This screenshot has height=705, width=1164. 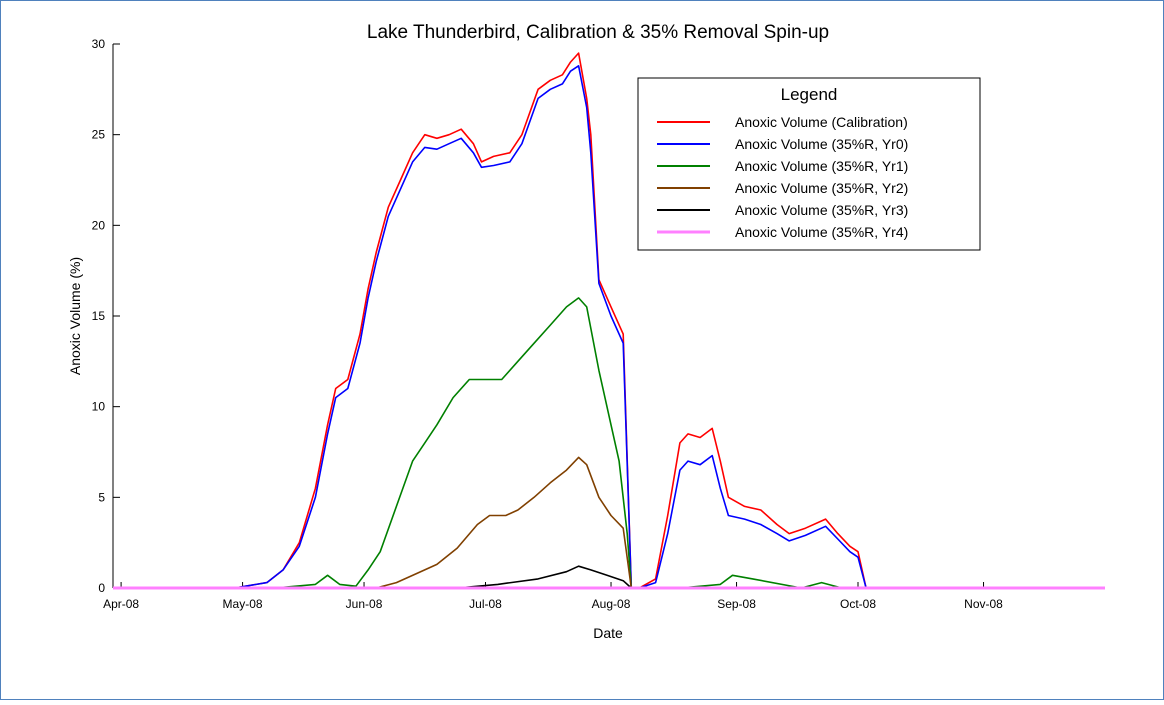 What do you see at coordinates (99, 316) in the screenshot?
I see `y-tick-label: 15` at bounding box center [99, 316].